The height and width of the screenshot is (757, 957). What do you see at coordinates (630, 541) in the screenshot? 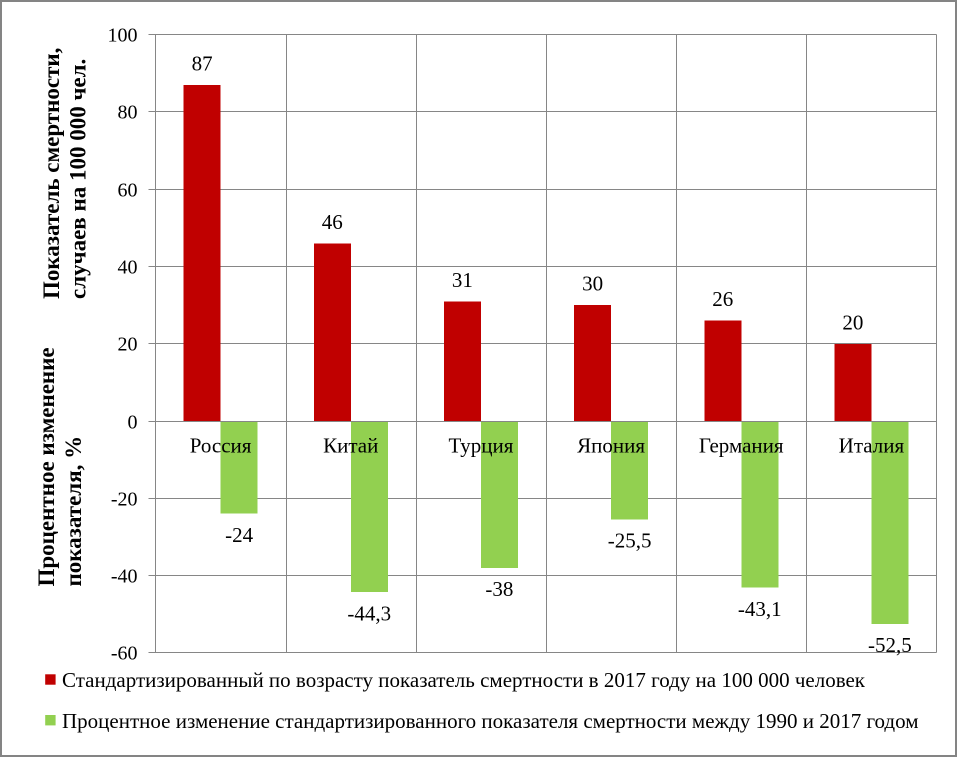
I see `svg-text: -25,5` at bounding box center [630, 541].